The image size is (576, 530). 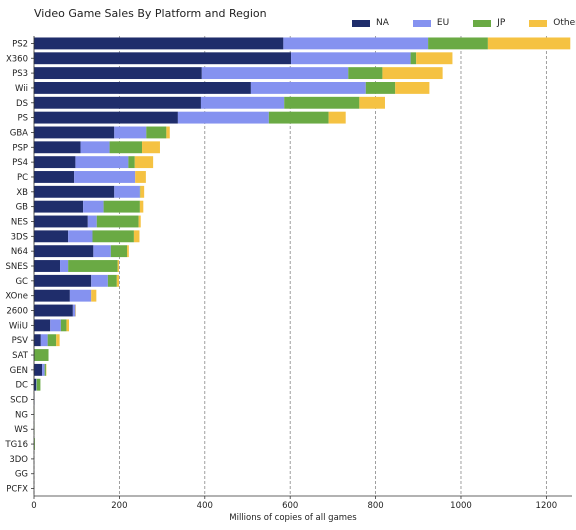 I want to click on bar-others-ps2, so click(x=529, y=43).